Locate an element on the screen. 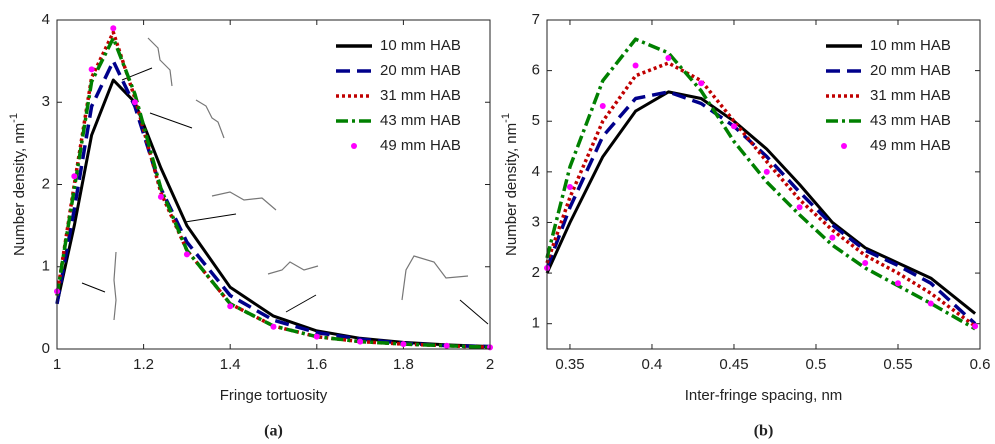 The height and width of the screenshot is (444, 995). x-tick-label: 1.8 is located at coordinates (403, 364).